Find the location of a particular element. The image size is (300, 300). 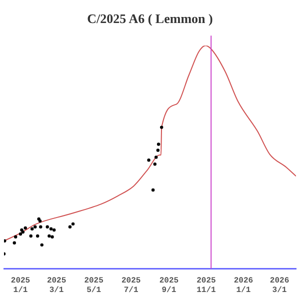

x-tick-label: 2025 11/1 is located at coordinates (206, 286).